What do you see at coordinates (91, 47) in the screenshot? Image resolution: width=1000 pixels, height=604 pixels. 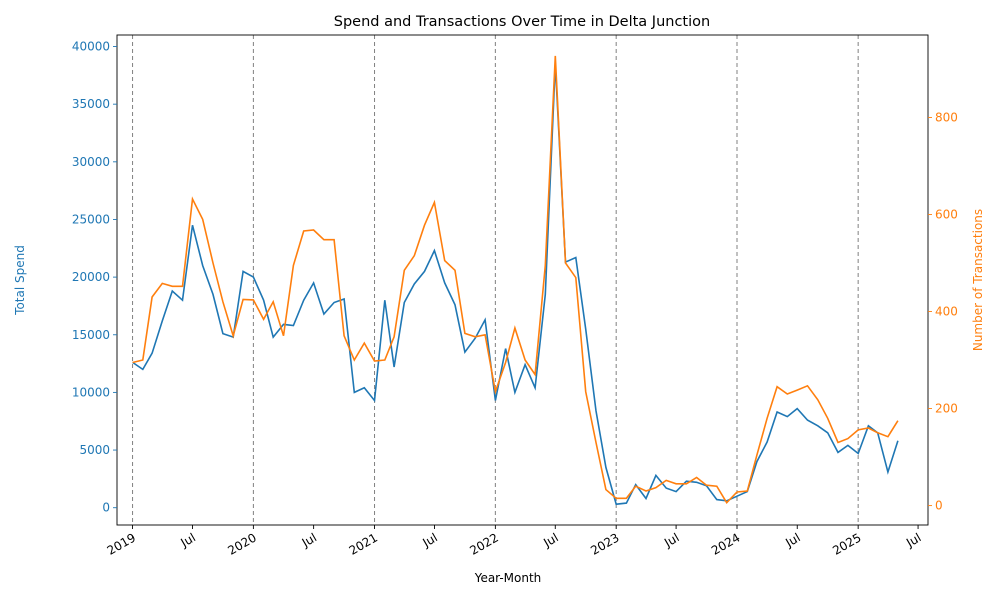 I see `y-left-tick-label: 40000` at bounding box center [91, 47].